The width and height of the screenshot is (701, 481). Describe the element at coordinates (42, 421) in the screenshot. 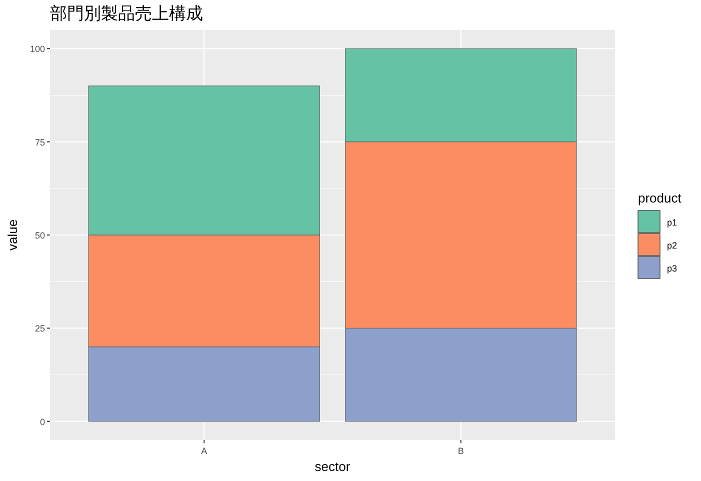

I see `y-tick-label: 0` at that location.